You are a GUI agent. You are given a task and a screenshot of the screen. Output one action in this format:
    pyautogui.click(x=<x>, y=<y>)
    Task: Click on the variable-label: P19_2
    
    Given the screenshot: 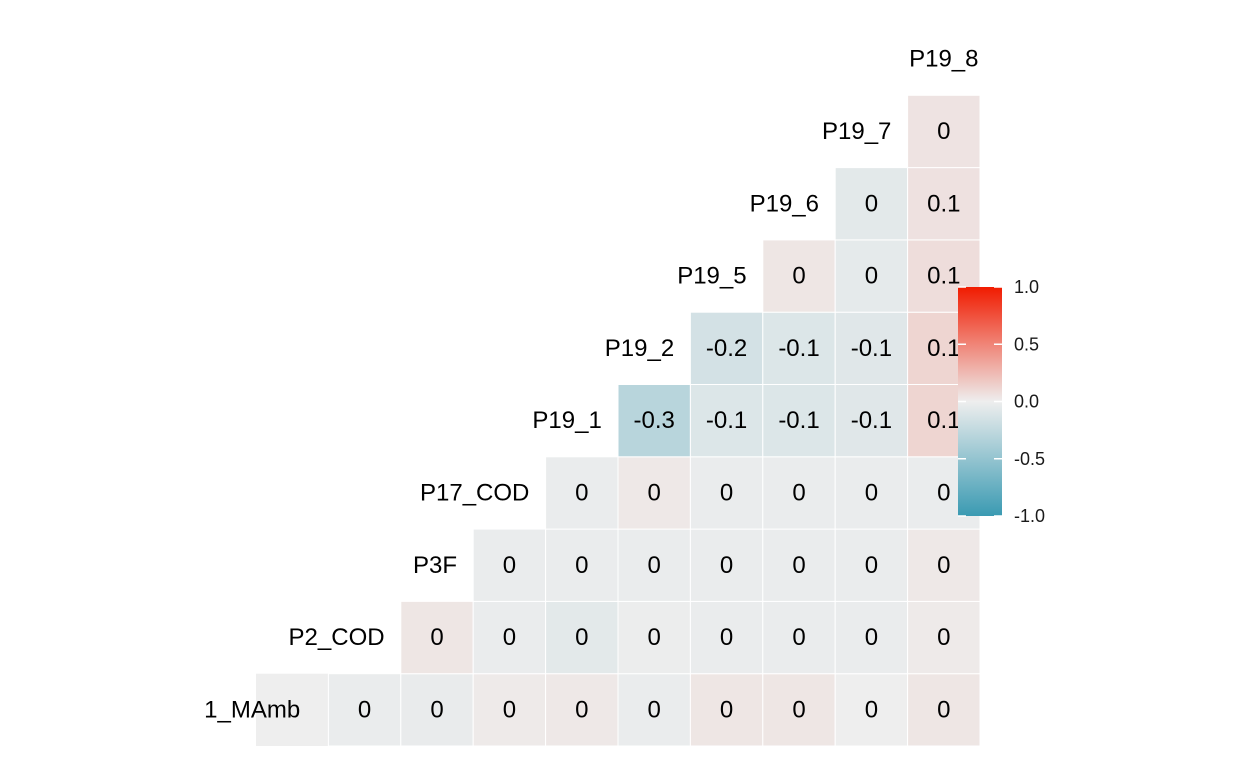 What is the action you would take?
    pyautogui.click(x=639, y=348)
    